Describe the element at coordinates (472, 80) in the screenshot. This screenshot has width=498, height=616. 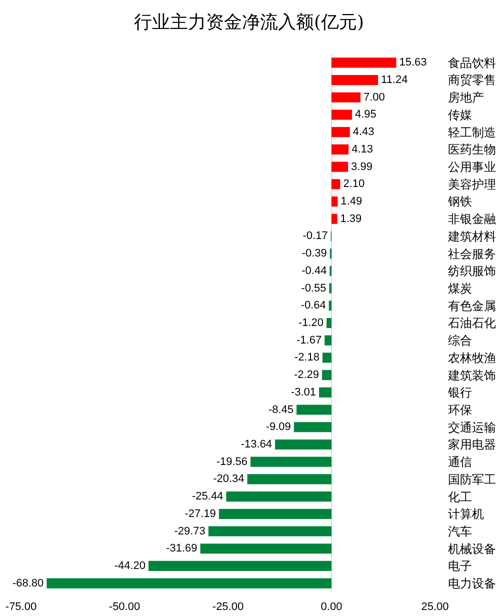
I see `y-tick-label: 商贸零售` at that location.